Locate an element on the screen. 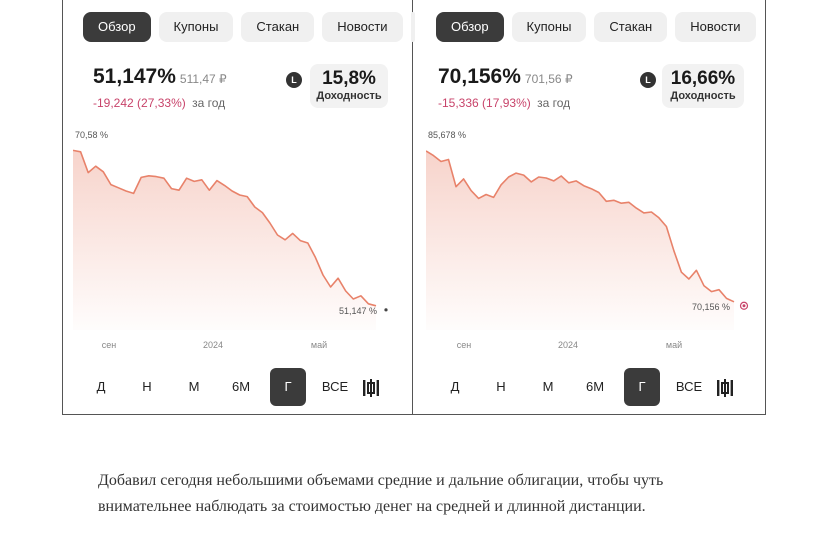 The width and height of the screenshot is (835, 547). price-block: 70,156% 701,56 ₽ is located at coordinates (505, 77).